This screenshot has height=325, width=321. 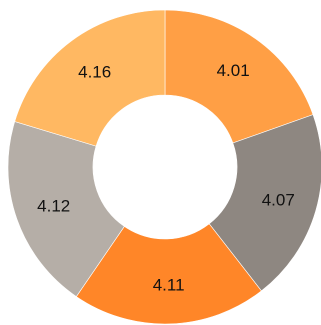 What do you see at coordinates (278, 200) in the screenshot?
I see `slice-label-2: 4.07` at bounding box center [278, 200].